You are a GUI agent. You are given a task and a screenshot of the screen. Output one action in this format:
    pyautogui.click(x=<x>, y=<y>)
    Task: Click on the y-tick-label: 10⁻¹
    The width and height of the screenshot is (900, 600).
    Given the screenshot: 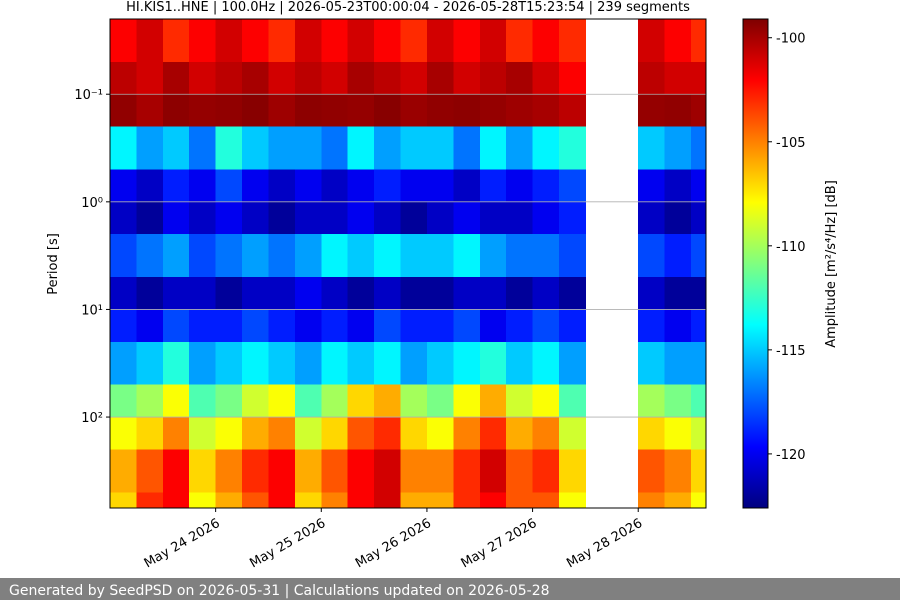 What is the action you would take?
    pyautogui.click(x=88, y=95)
    